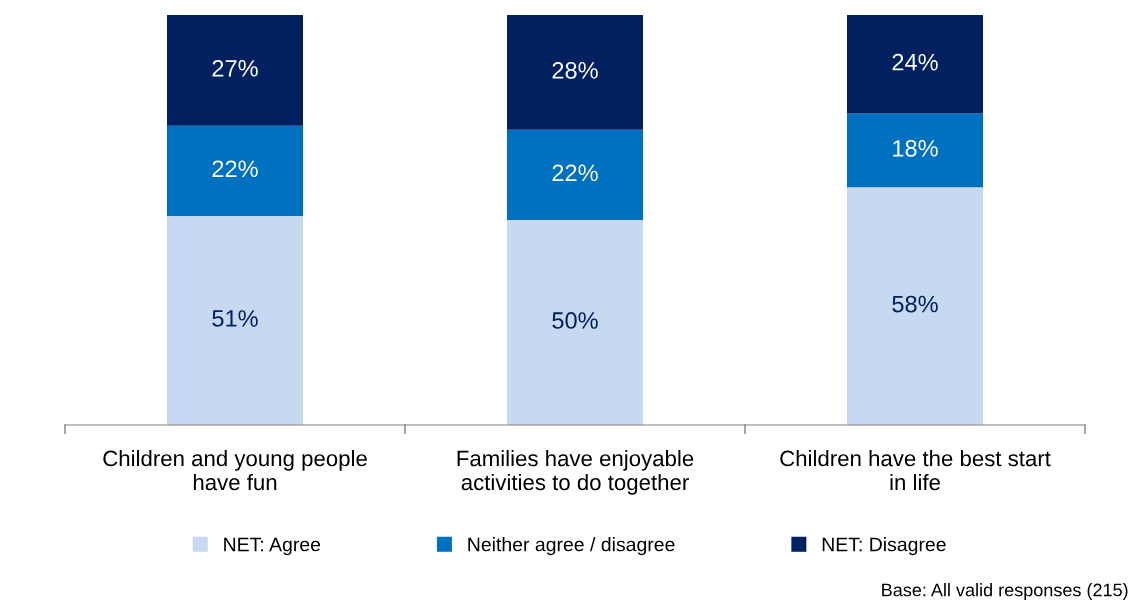  I want to click on data-label: 51%, so click(235, 318).